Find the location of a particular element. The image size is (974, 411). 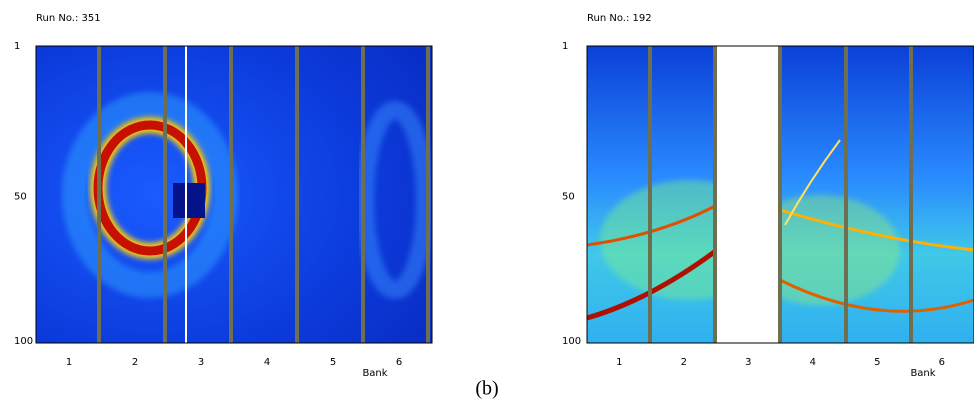

run-label: Run No.: 192 is located at coordinates (619, 18).